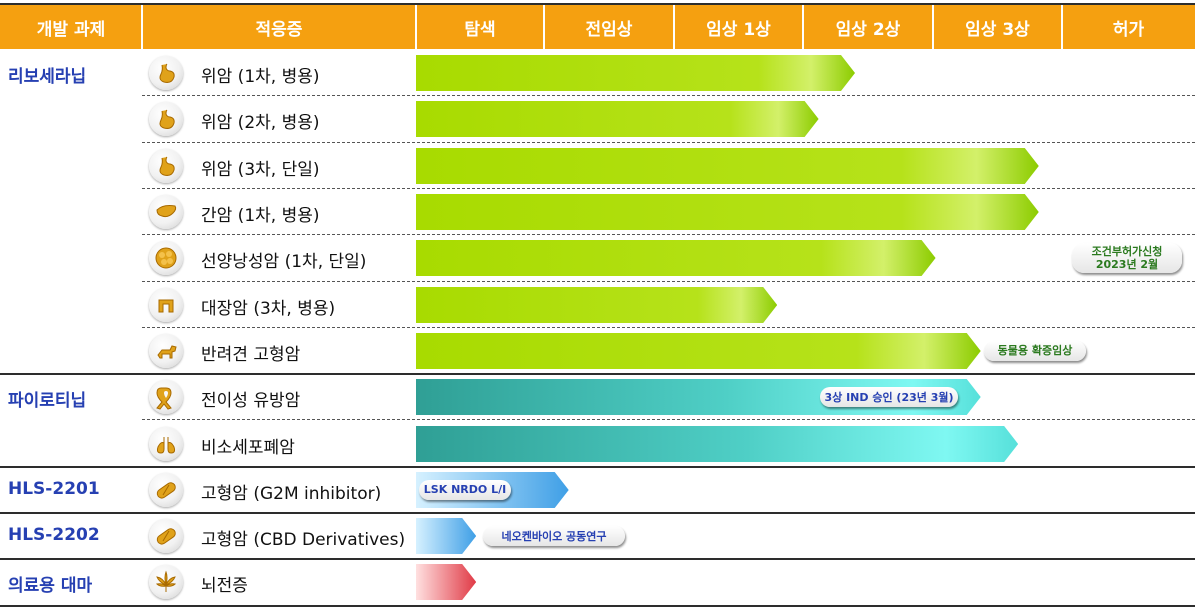 Image resolution: width=1195 pixels, height=610 pixels. What do you see at coordinates (480, 27) in the screenshot?
I see `header-stage-discovery: 탐색` at bounding box center [480, 27].